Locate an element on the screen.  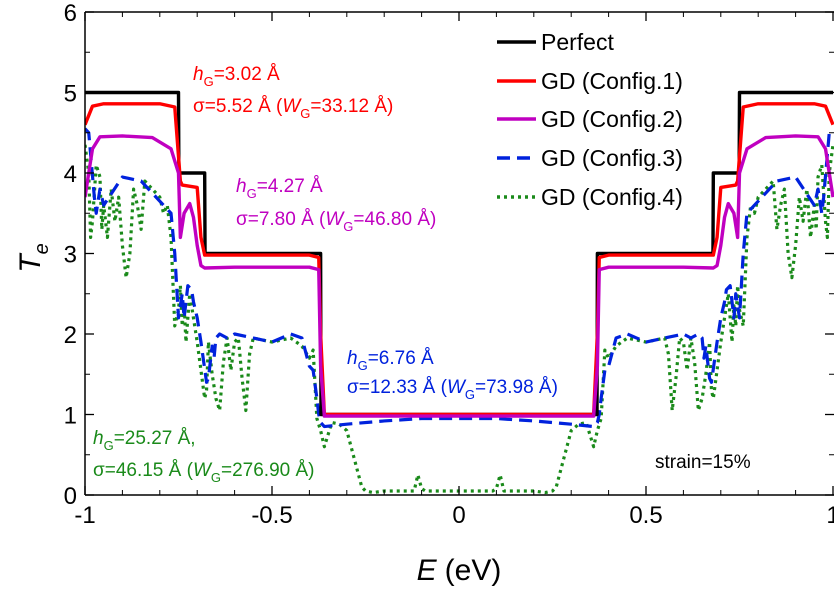
annotation-config4-line2: σ=46.15 Å (WG=276.90 Å) is located at coordinates (204, 472).